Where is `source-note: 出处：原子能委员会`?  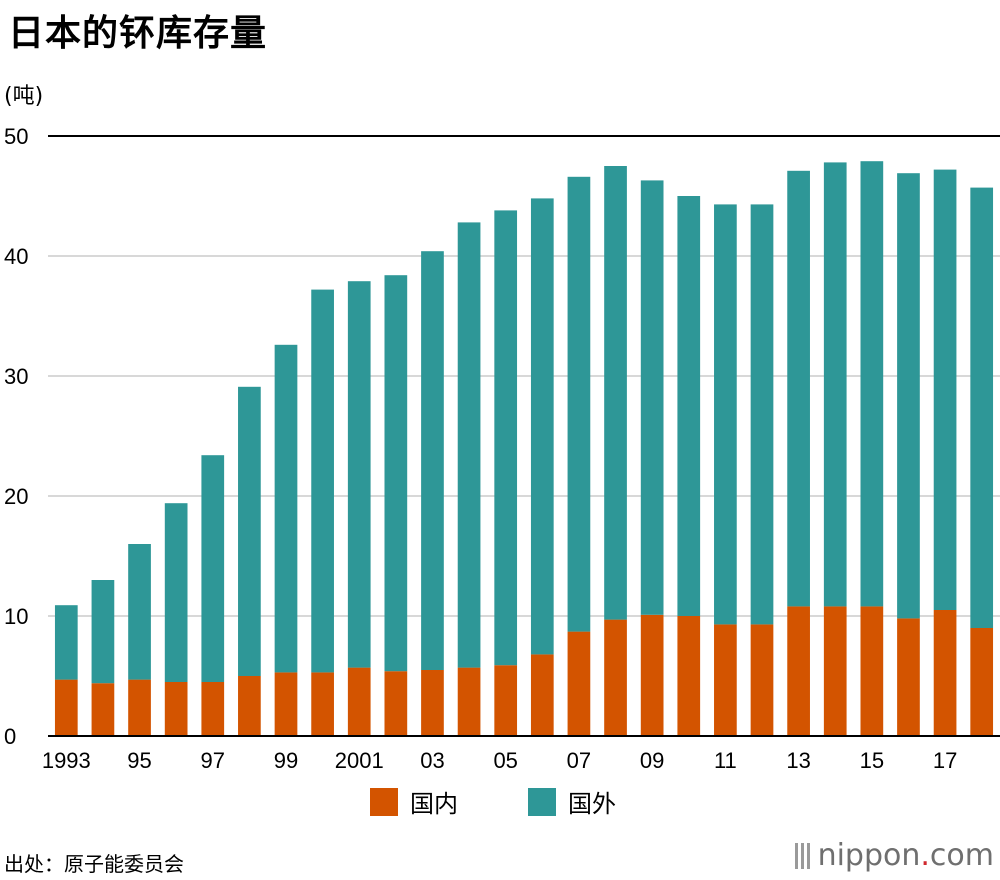 source-note: 出处：原子能委员会 is located at coordinates (94, 864).